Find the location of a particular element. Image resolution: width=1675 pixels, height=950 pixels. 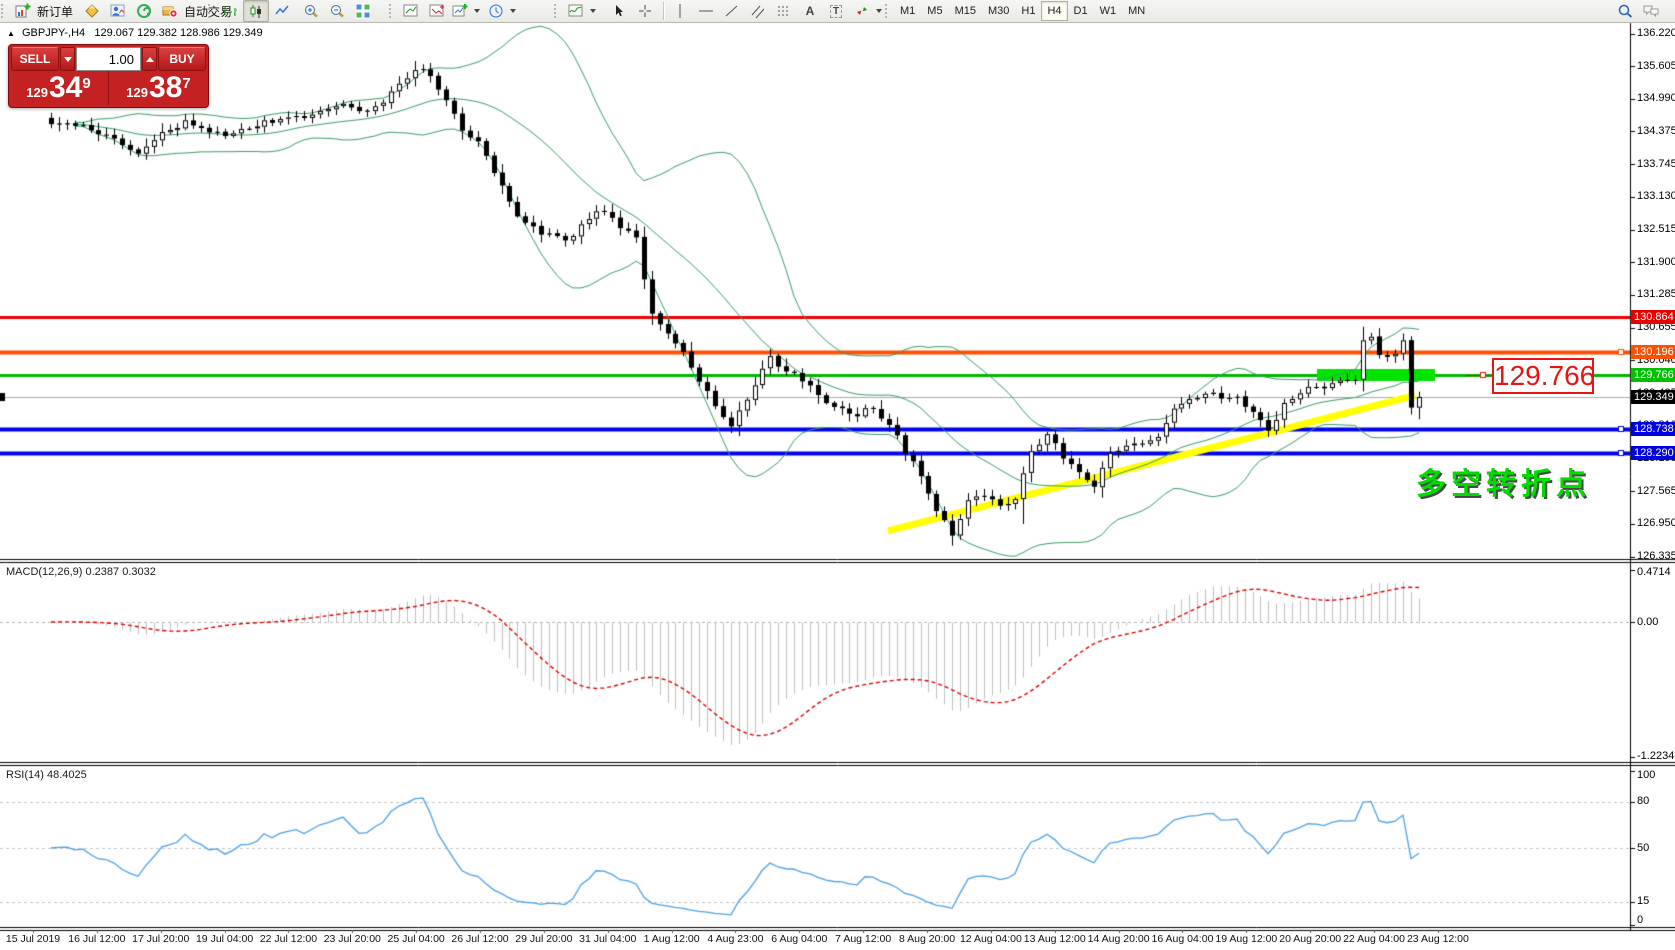

zoom-out-icon is located at coordinates (337, 11).